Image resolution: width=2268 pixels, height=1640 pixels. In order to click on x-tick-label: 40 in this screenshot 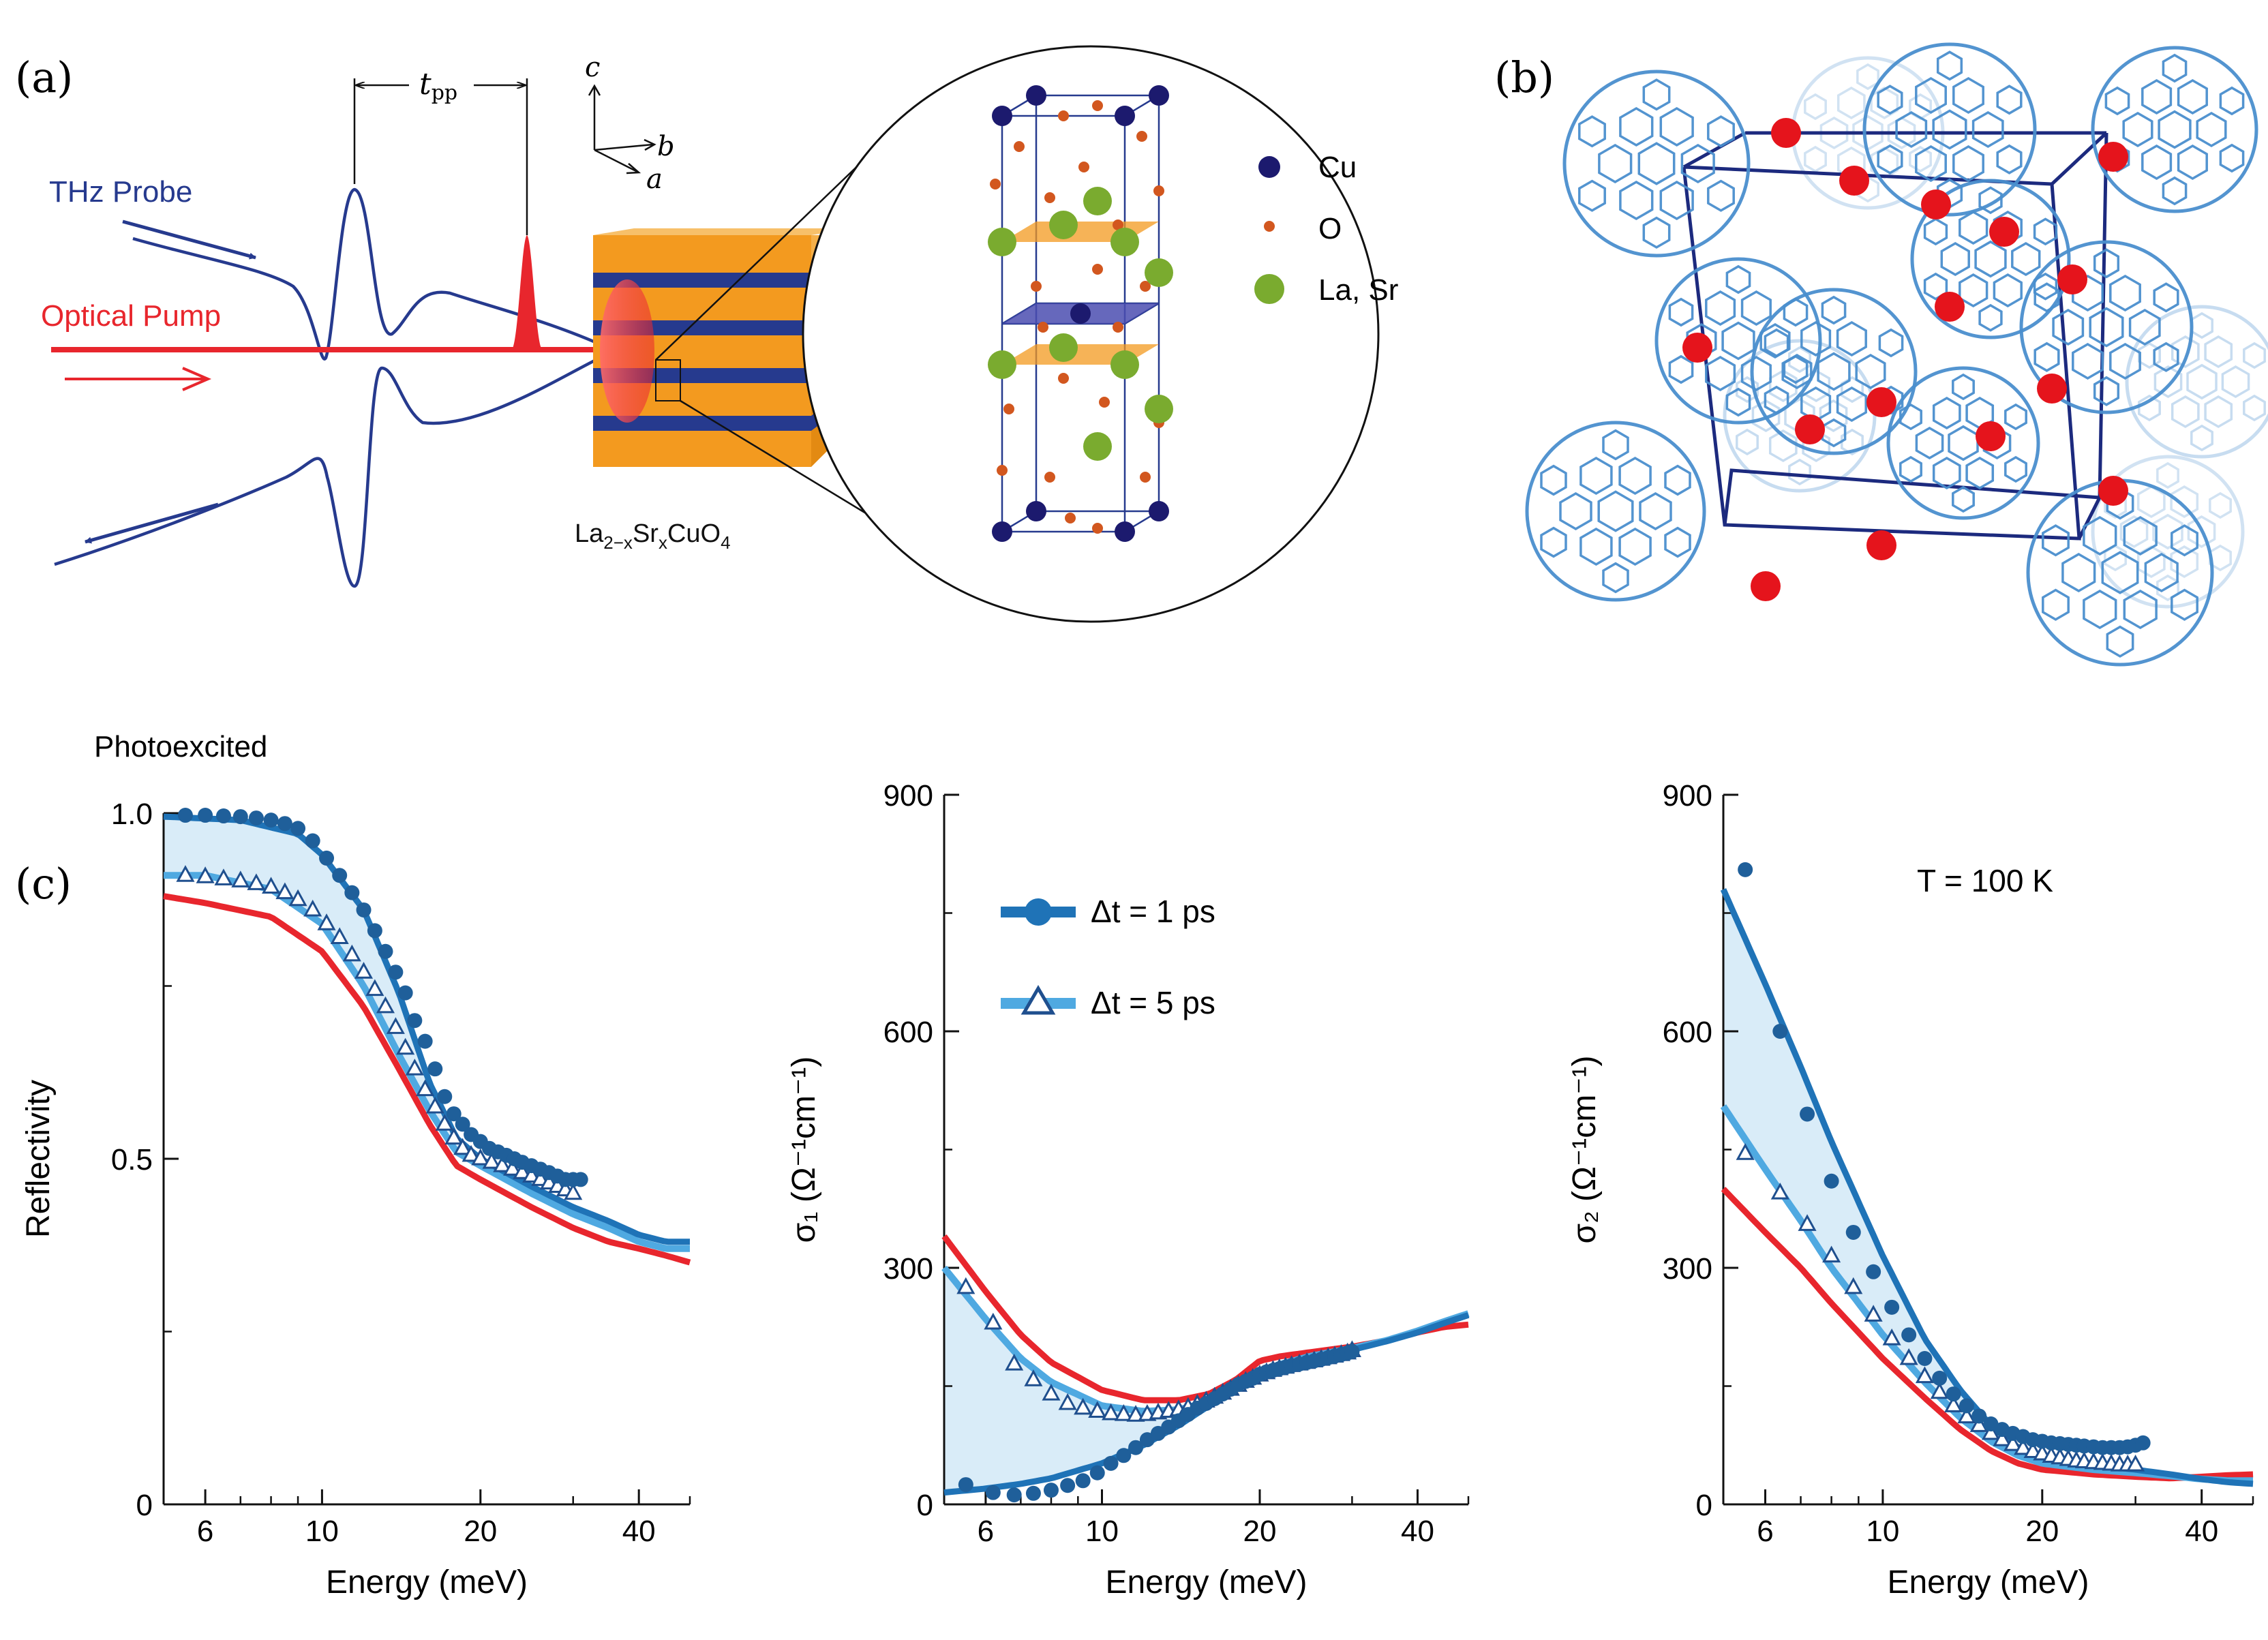, I will do `click(639, 1531)`.